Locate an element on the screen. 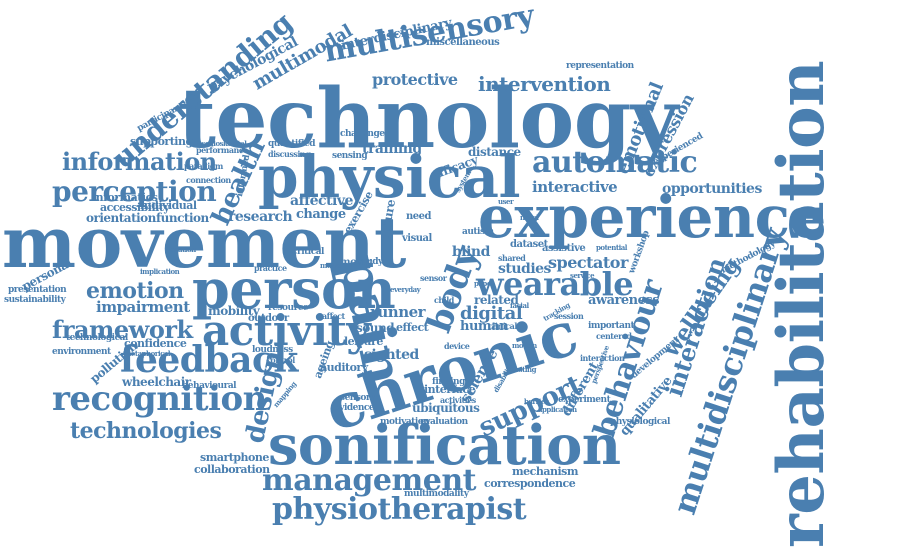  word-multimodality: multimodality is located at coordinates (436, 494).